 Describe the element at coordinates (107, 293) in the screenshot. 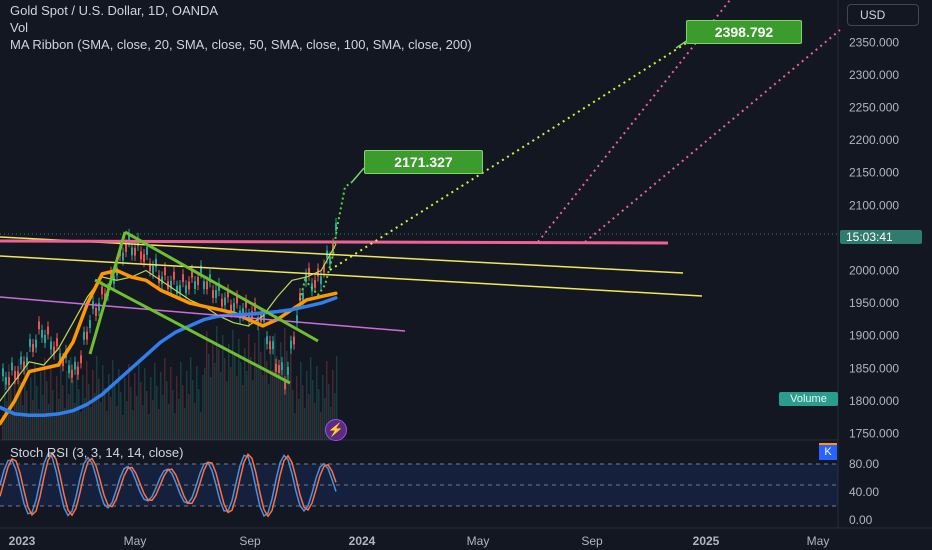

I see `channel-left` at that location.